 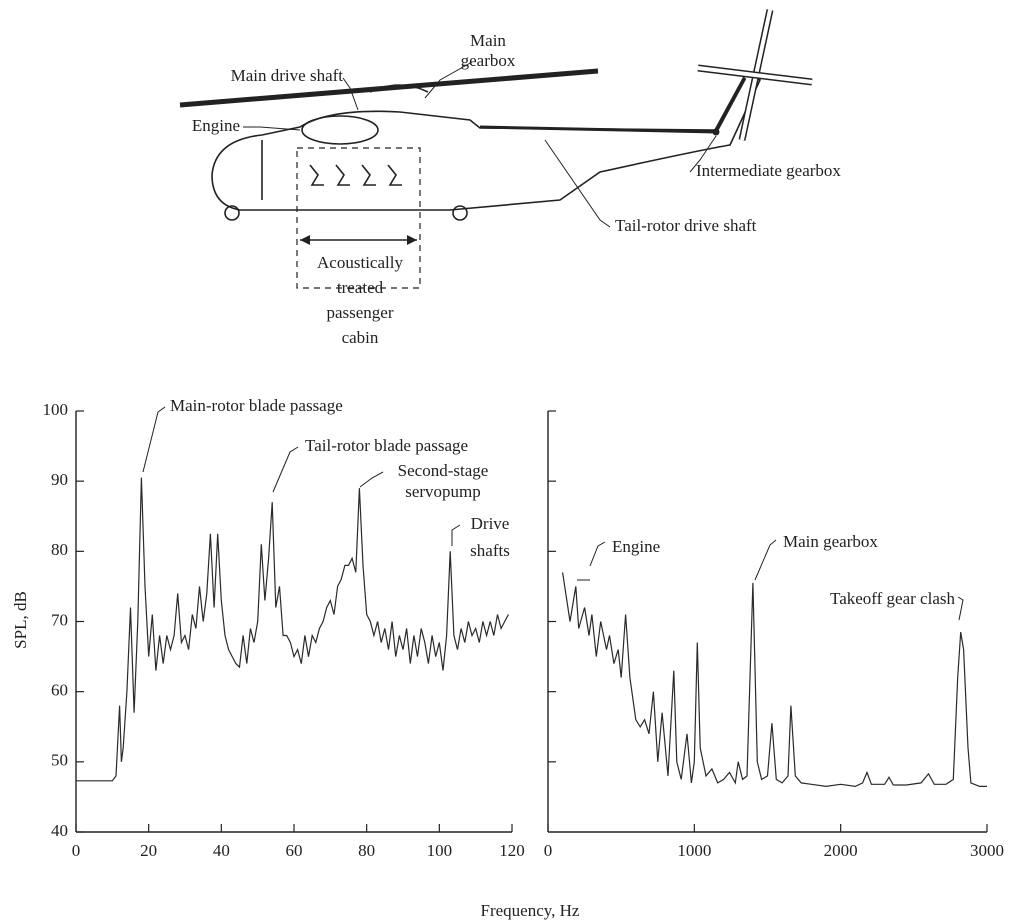 What do you see at coordinates (686, 225) in the screenshot?
I see `diagram-label: Tail-rotor drive shaft` at bounding box center [686, 225].